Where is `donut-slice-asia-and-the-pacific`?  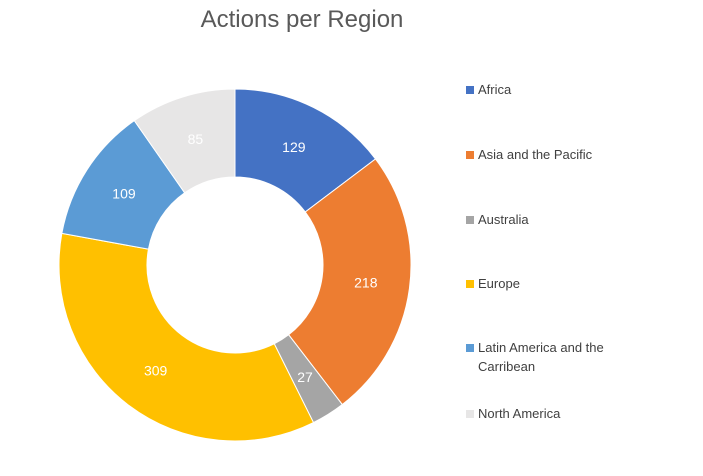
donut-slice-asia-and-the-pacific is located at coordinates (349, 282).